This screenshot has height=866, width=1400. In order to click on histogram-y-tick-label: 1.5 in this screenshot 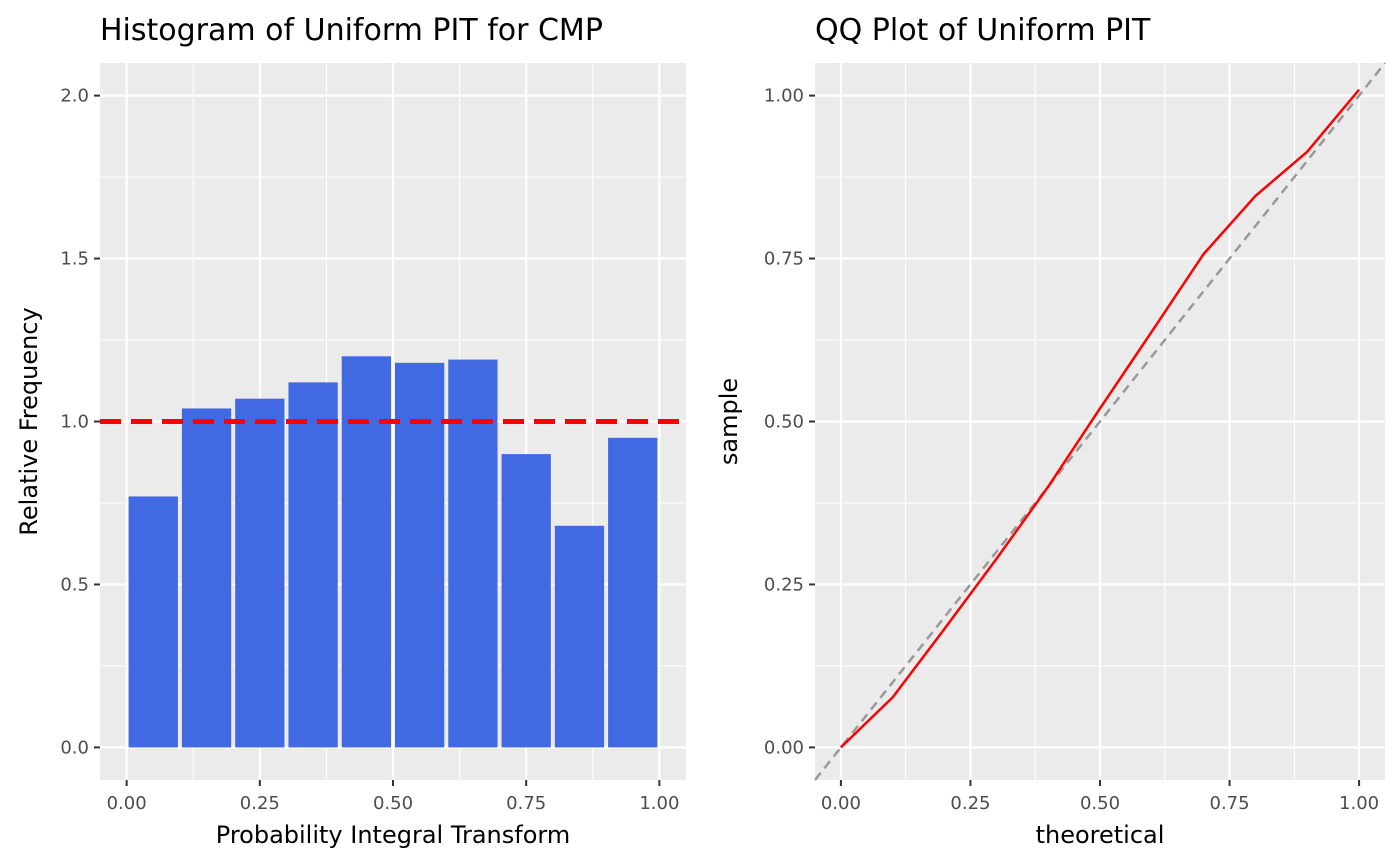, I will do `click(74, 259)`.